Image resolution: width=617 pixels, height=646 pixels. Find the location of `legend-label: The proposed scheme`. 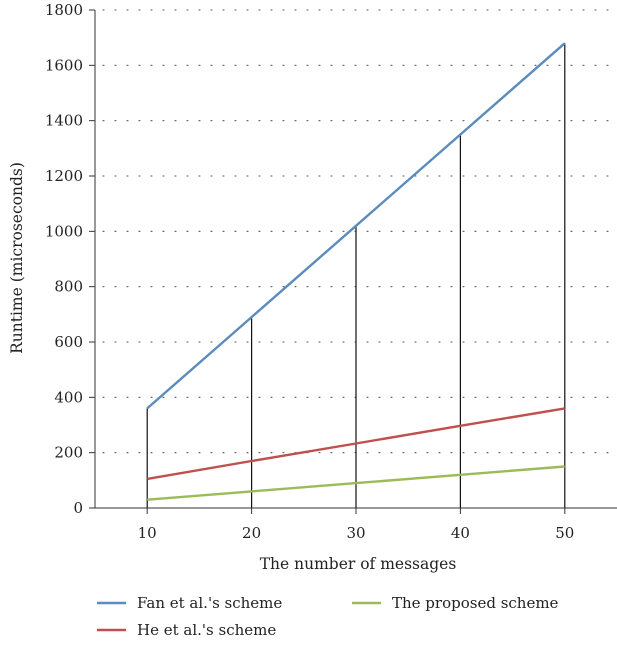

legend-label: The proposed scheme is located at coordinates (475, 603).